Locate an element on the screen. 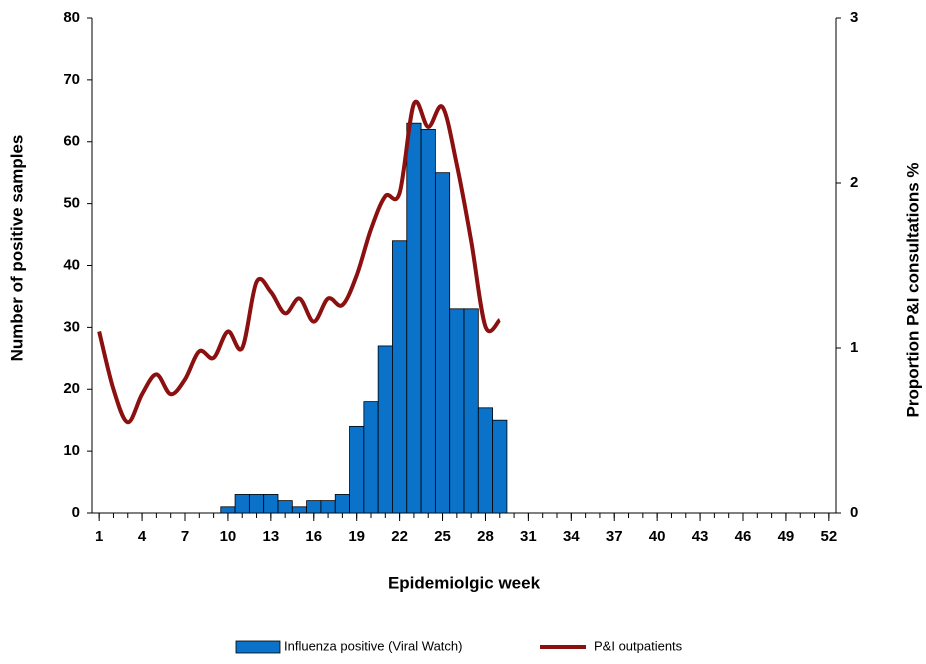  y-tick-label: 10 is located at coordinates (71, 450).